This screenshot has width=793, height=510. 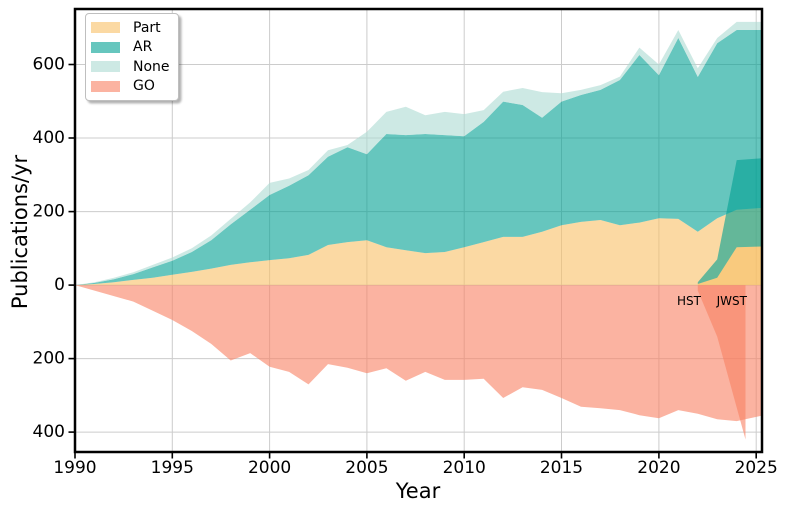 I want to click on legend: Part AR None GO, so click(x=132, y=57).